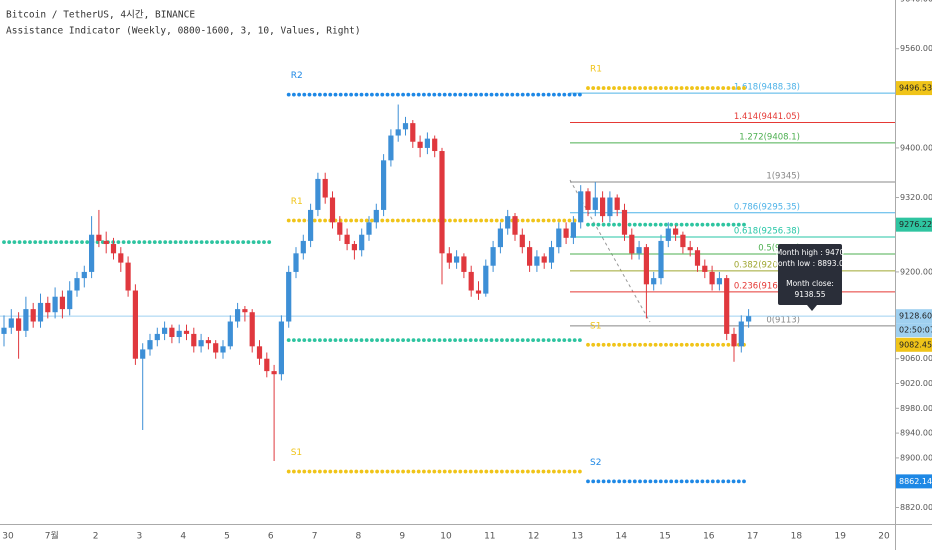 The width and height of the screenshot is (932, 550). What do you see at coordinates (914, 344) in the screenshot?
I see `price-label-bg` at bounding box center [914, 344].